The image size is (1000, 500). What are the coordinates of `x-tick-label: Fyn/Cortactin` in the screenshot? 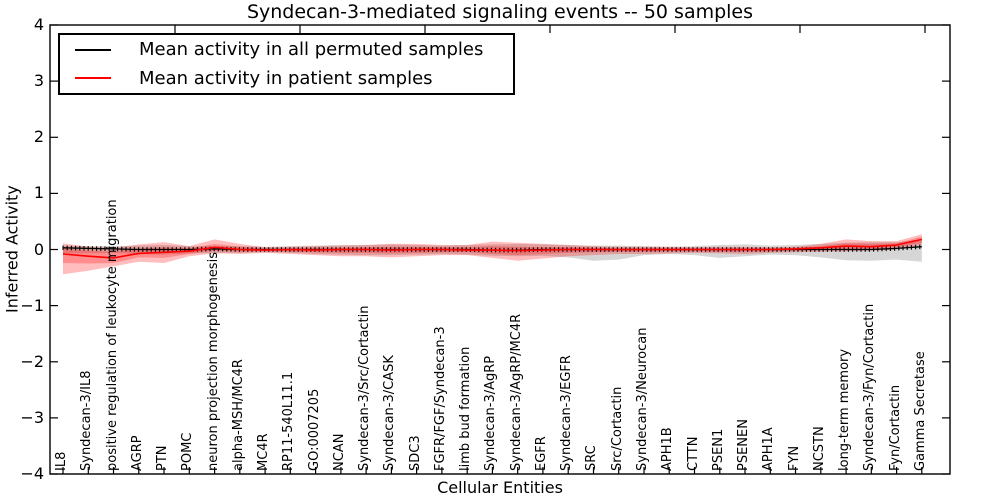 It's located at (895, 427).